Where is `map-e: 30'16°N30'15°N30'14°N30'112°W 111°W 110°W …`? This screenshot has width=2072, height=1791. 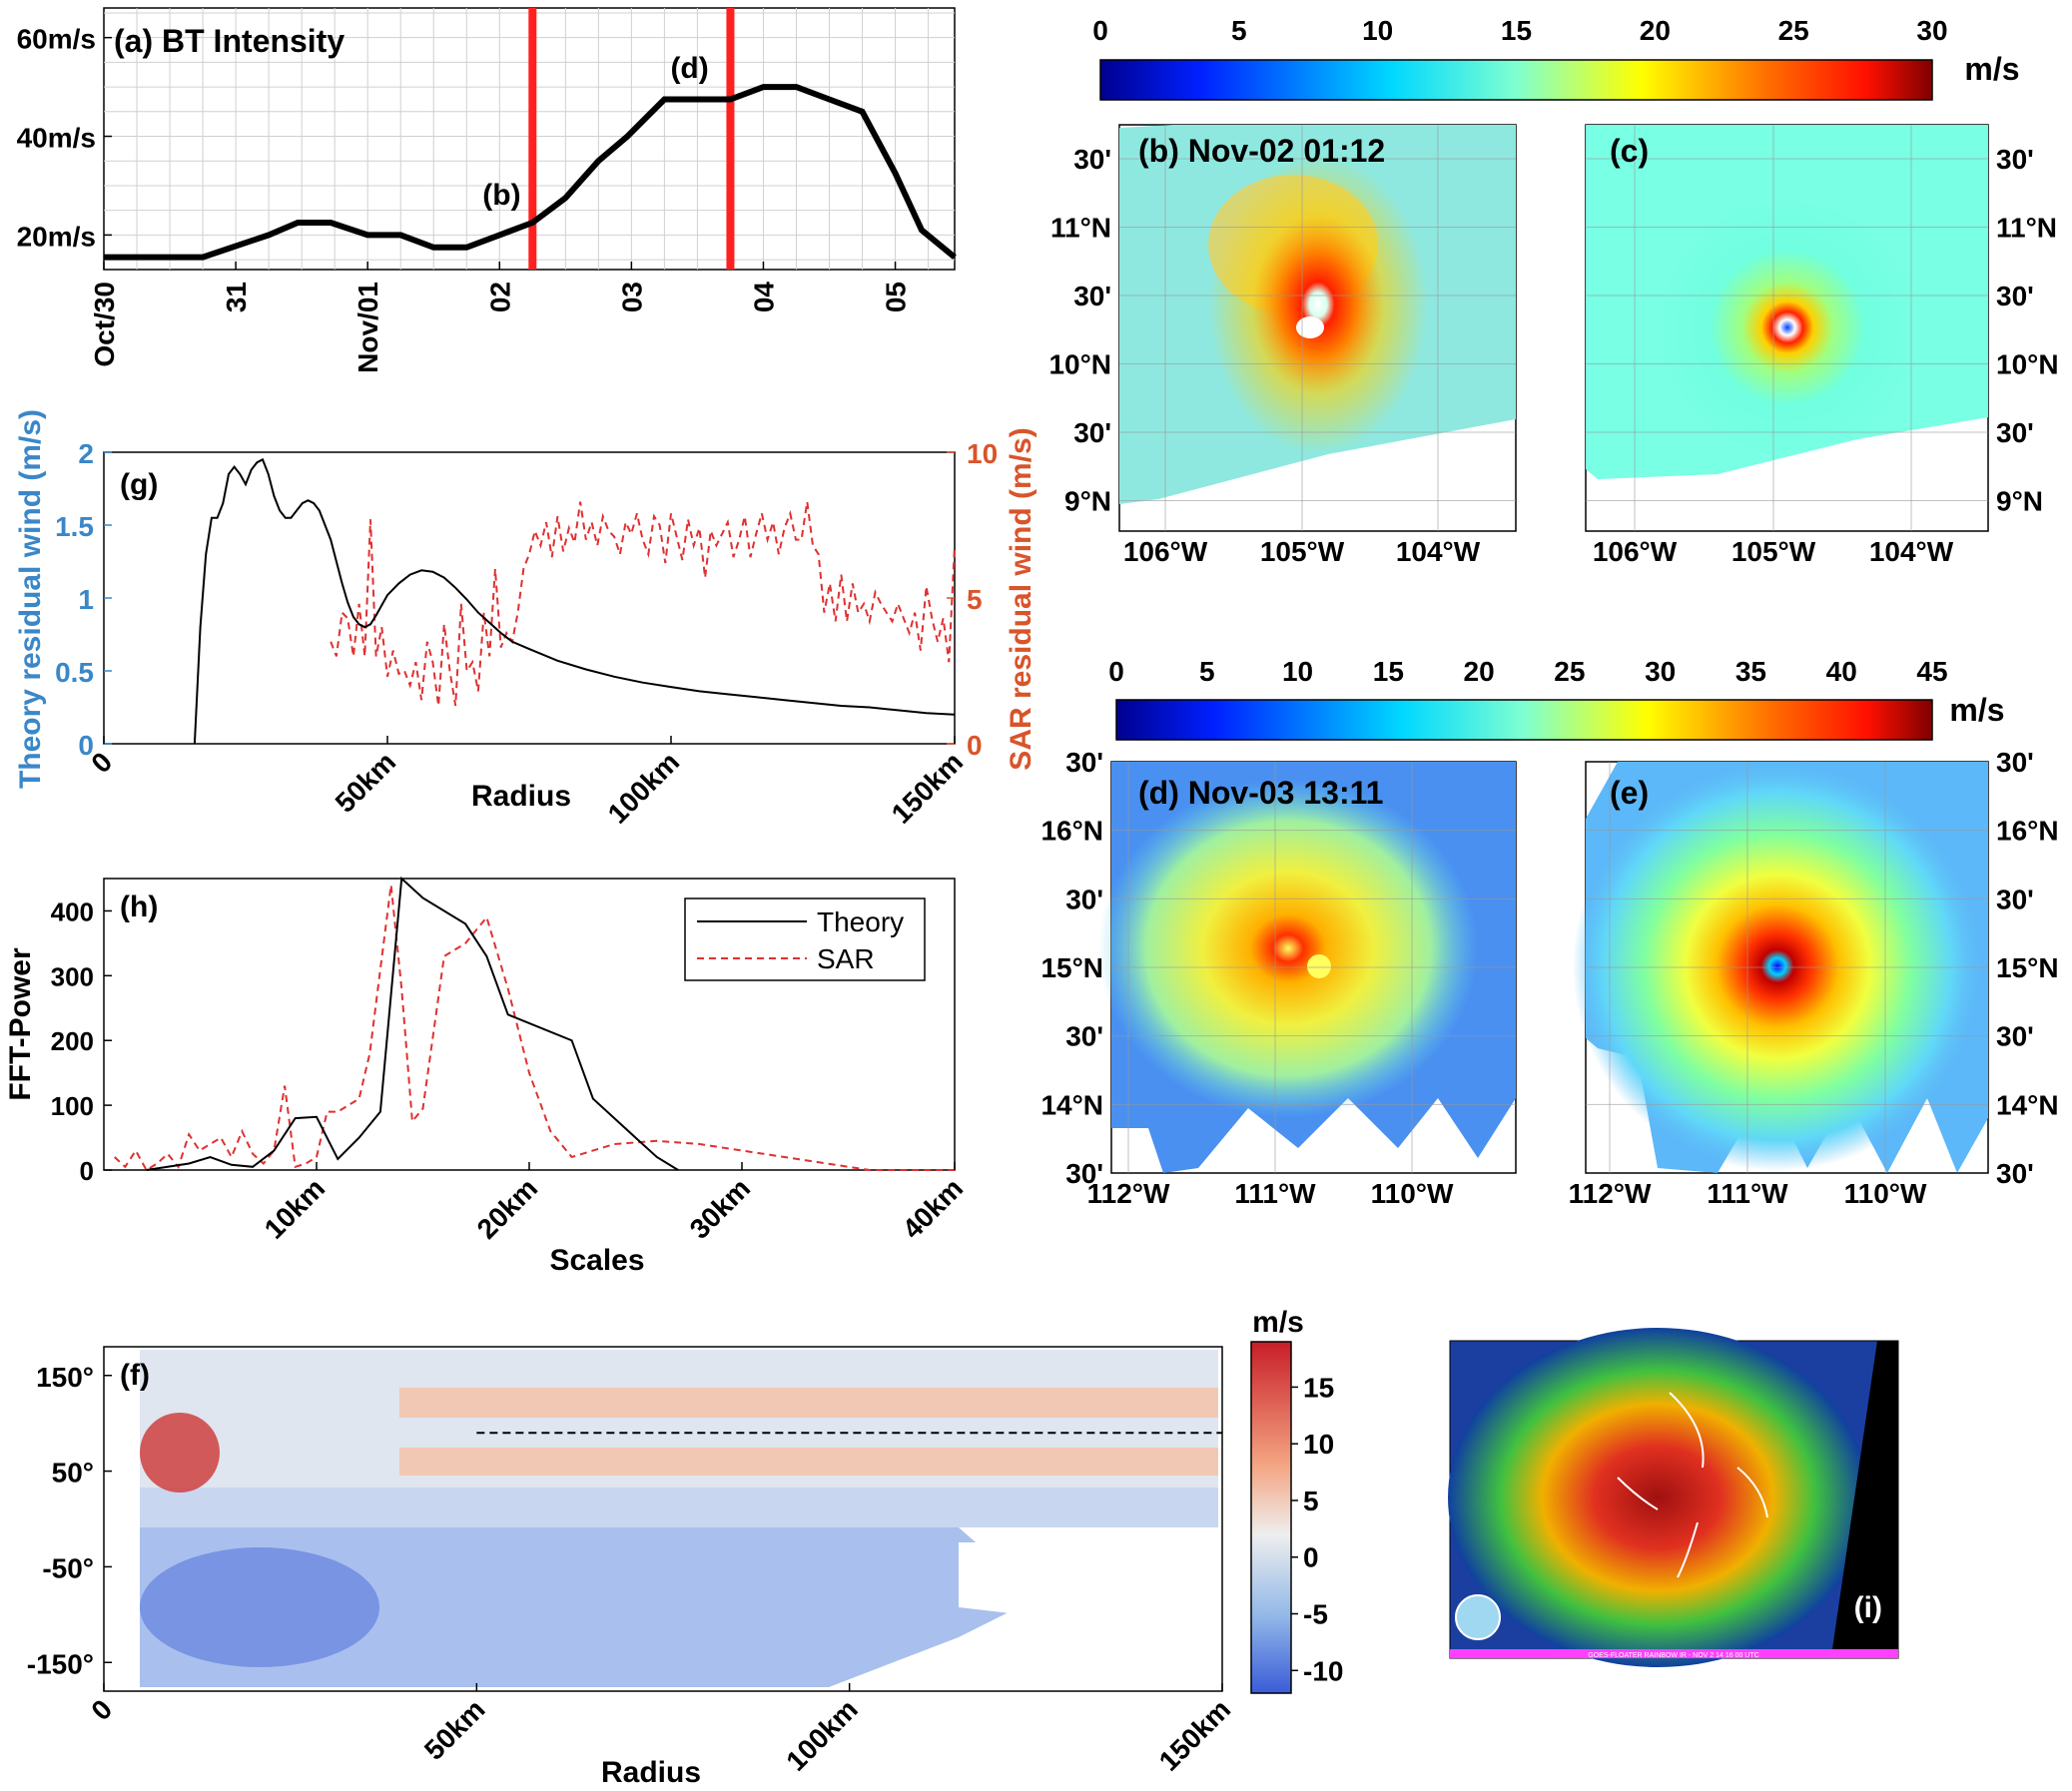
map-e: 30'16°N30'15°N30'14°N30'112°W 111°W 110°W … is located at coordinates (1814, 978).